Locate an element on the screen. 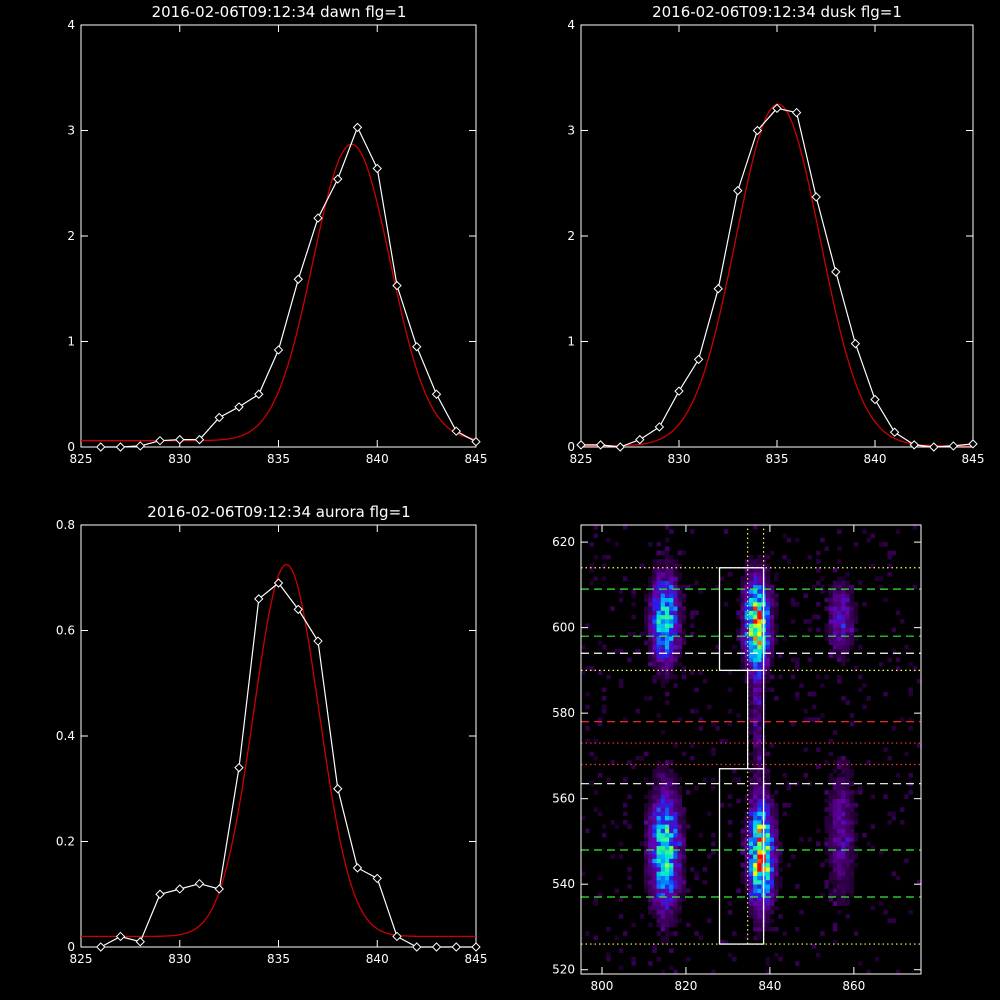  dawn-data-point is located at coordinates (160, 440).